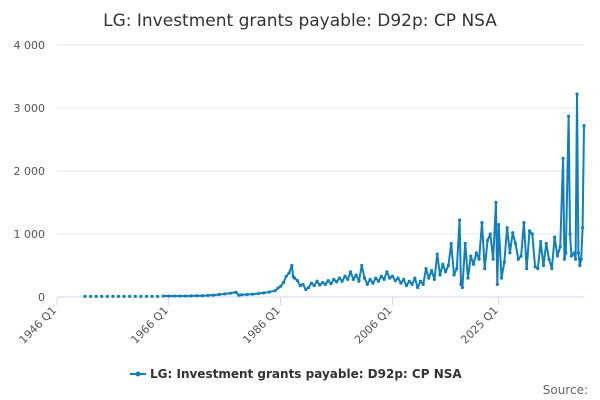  Describe the element at coordinates (30, 45) in the screenshot. I see `y-tick-label: 4 000` at that location.